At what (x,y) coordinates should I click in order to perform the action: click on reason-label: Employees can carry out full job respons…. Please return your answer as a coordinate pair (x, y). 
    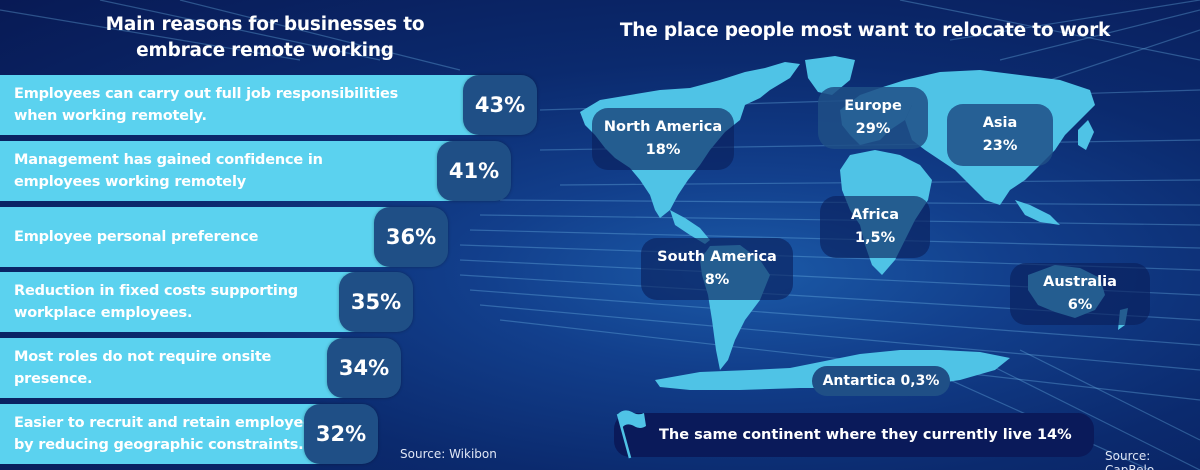
    Looking at the image, I should click on (206, 105).